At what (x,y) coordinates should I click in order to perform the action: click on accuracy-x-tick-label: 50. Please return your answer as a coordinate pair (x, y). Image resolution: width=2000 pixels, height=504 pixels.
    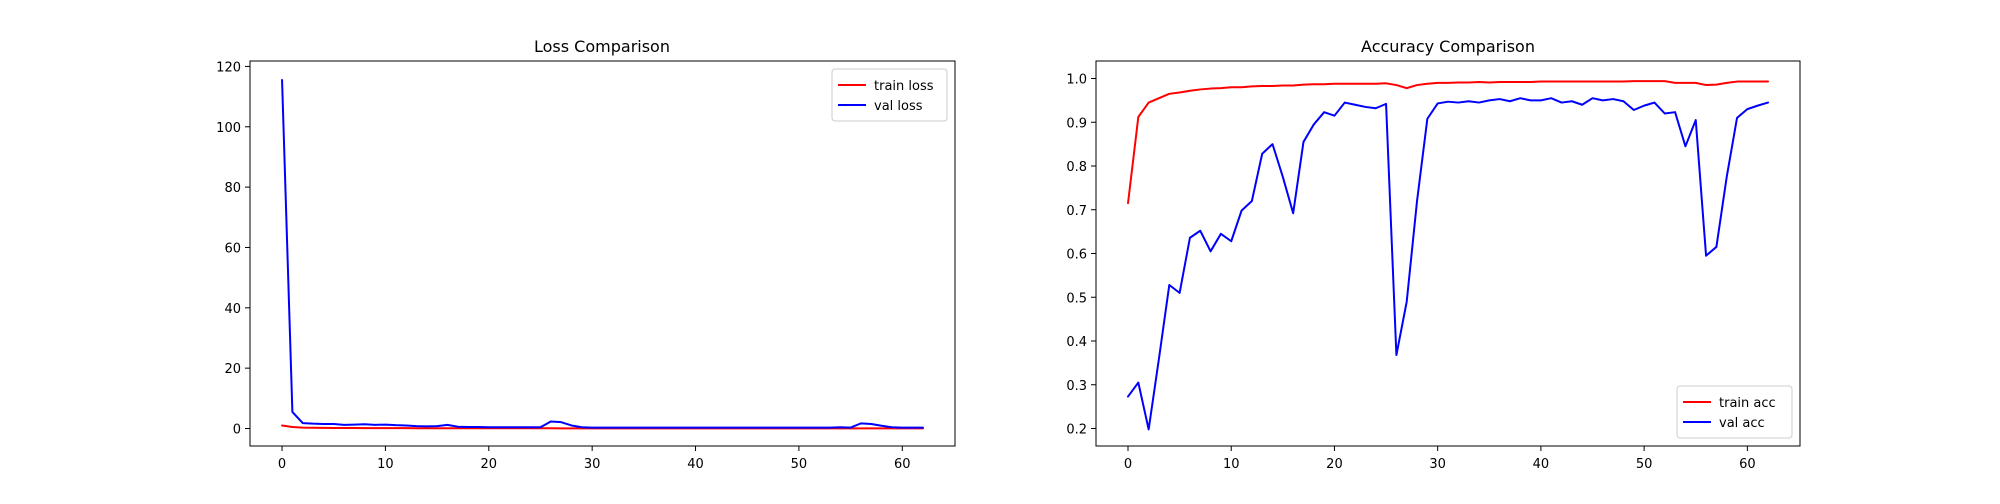
    Looking at the image, I should click on (1644, 464).